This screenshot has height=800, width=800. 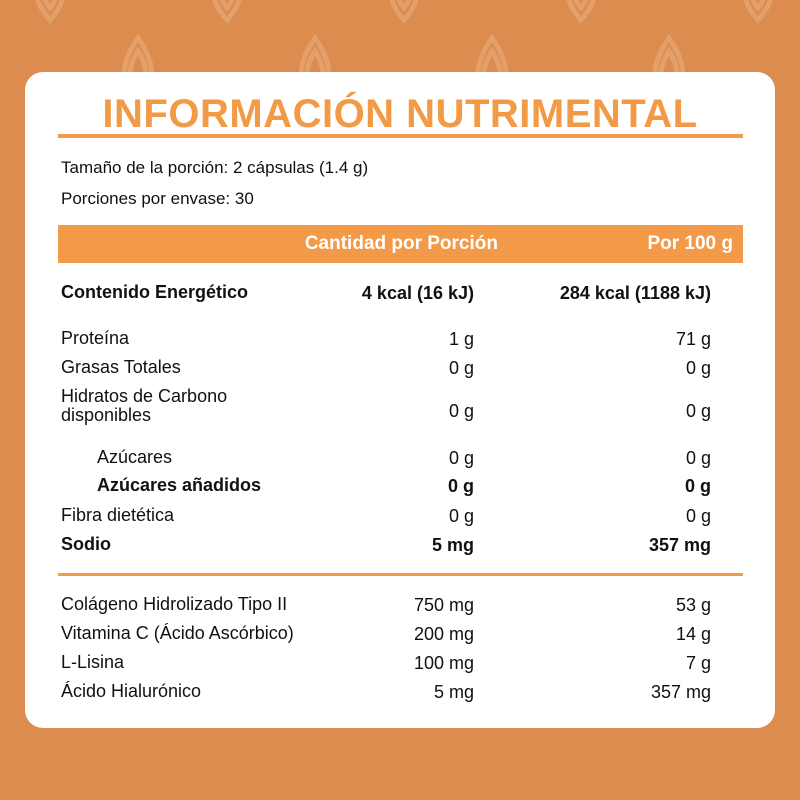 I want to click on table-row: Fibra dietética 0 g 0 g, so click(x=386, y=518).